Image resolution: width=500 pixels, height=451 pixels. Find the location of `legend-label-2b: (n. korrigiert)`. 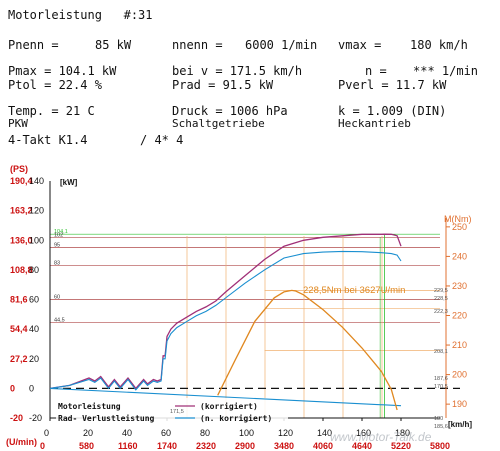

legend-label-2b: (n. korrigiert) is located at coordinates (236, 418).